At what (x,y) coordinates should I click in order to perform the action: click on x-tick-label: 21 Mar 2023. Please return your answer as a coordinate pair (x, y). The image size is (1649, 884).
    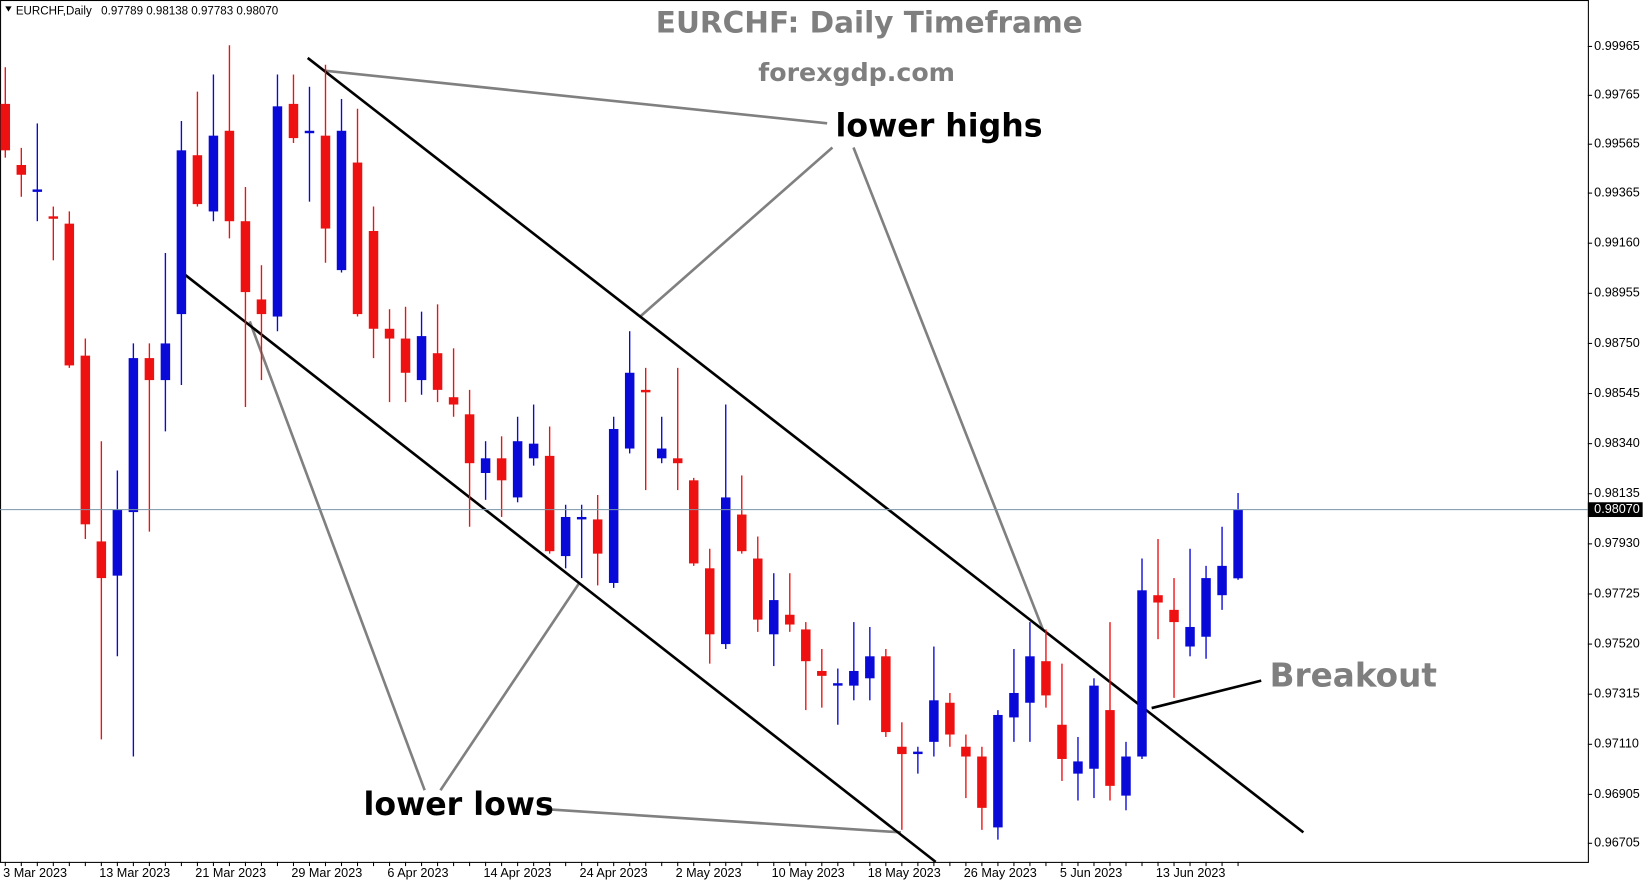
    Looking at the image, I should click on (230, 873).